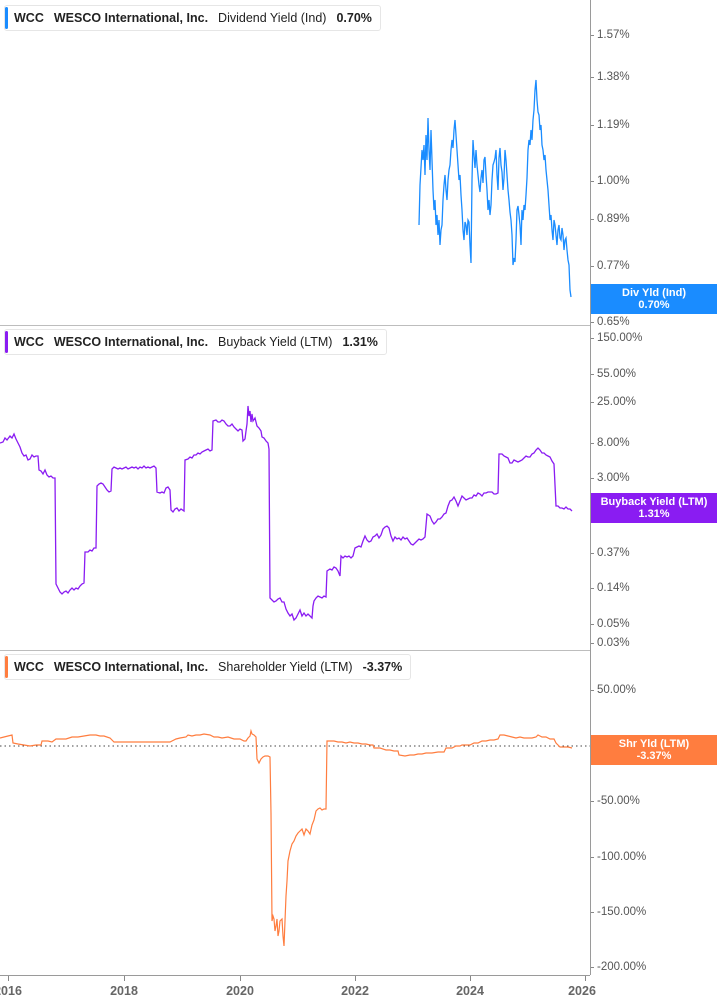 Image resolution: width=717 pixels, height=1005 pixels. Describe the element at coordinates (615, 801) in the screenshot. I see `y-tick: -50.00%` at that location.